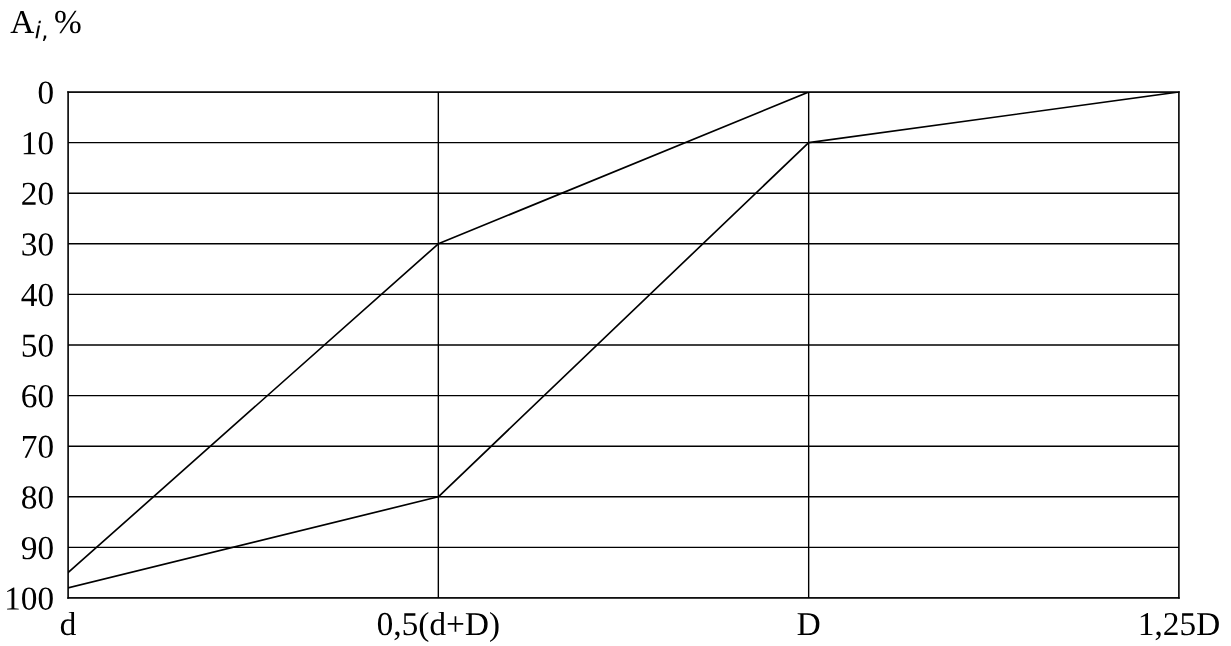 Image resolution: width=1231 pixels, height=646 pixels. Describe the element at coordinates (45, 92) in the screenshot. I see `y-tick-label: 0` at that location.